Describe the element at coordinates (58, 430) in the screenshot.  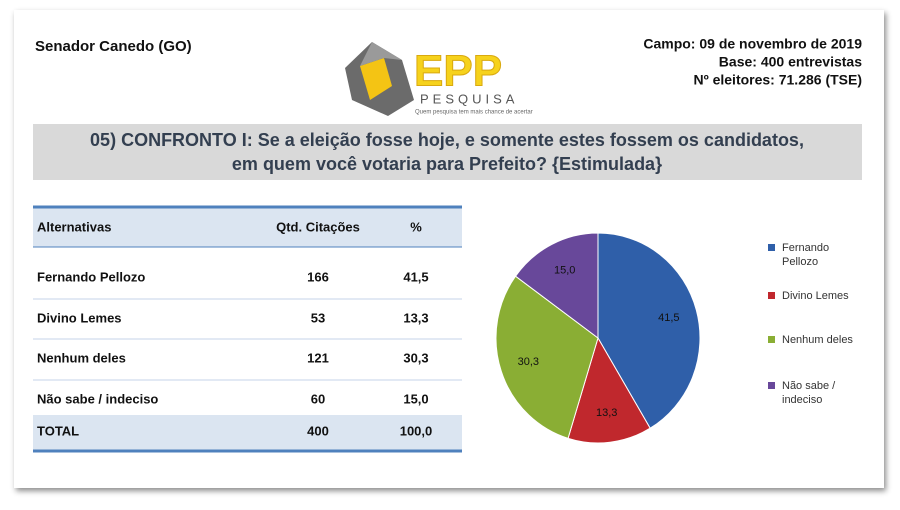
I see `cell: TOTAL` at that location.